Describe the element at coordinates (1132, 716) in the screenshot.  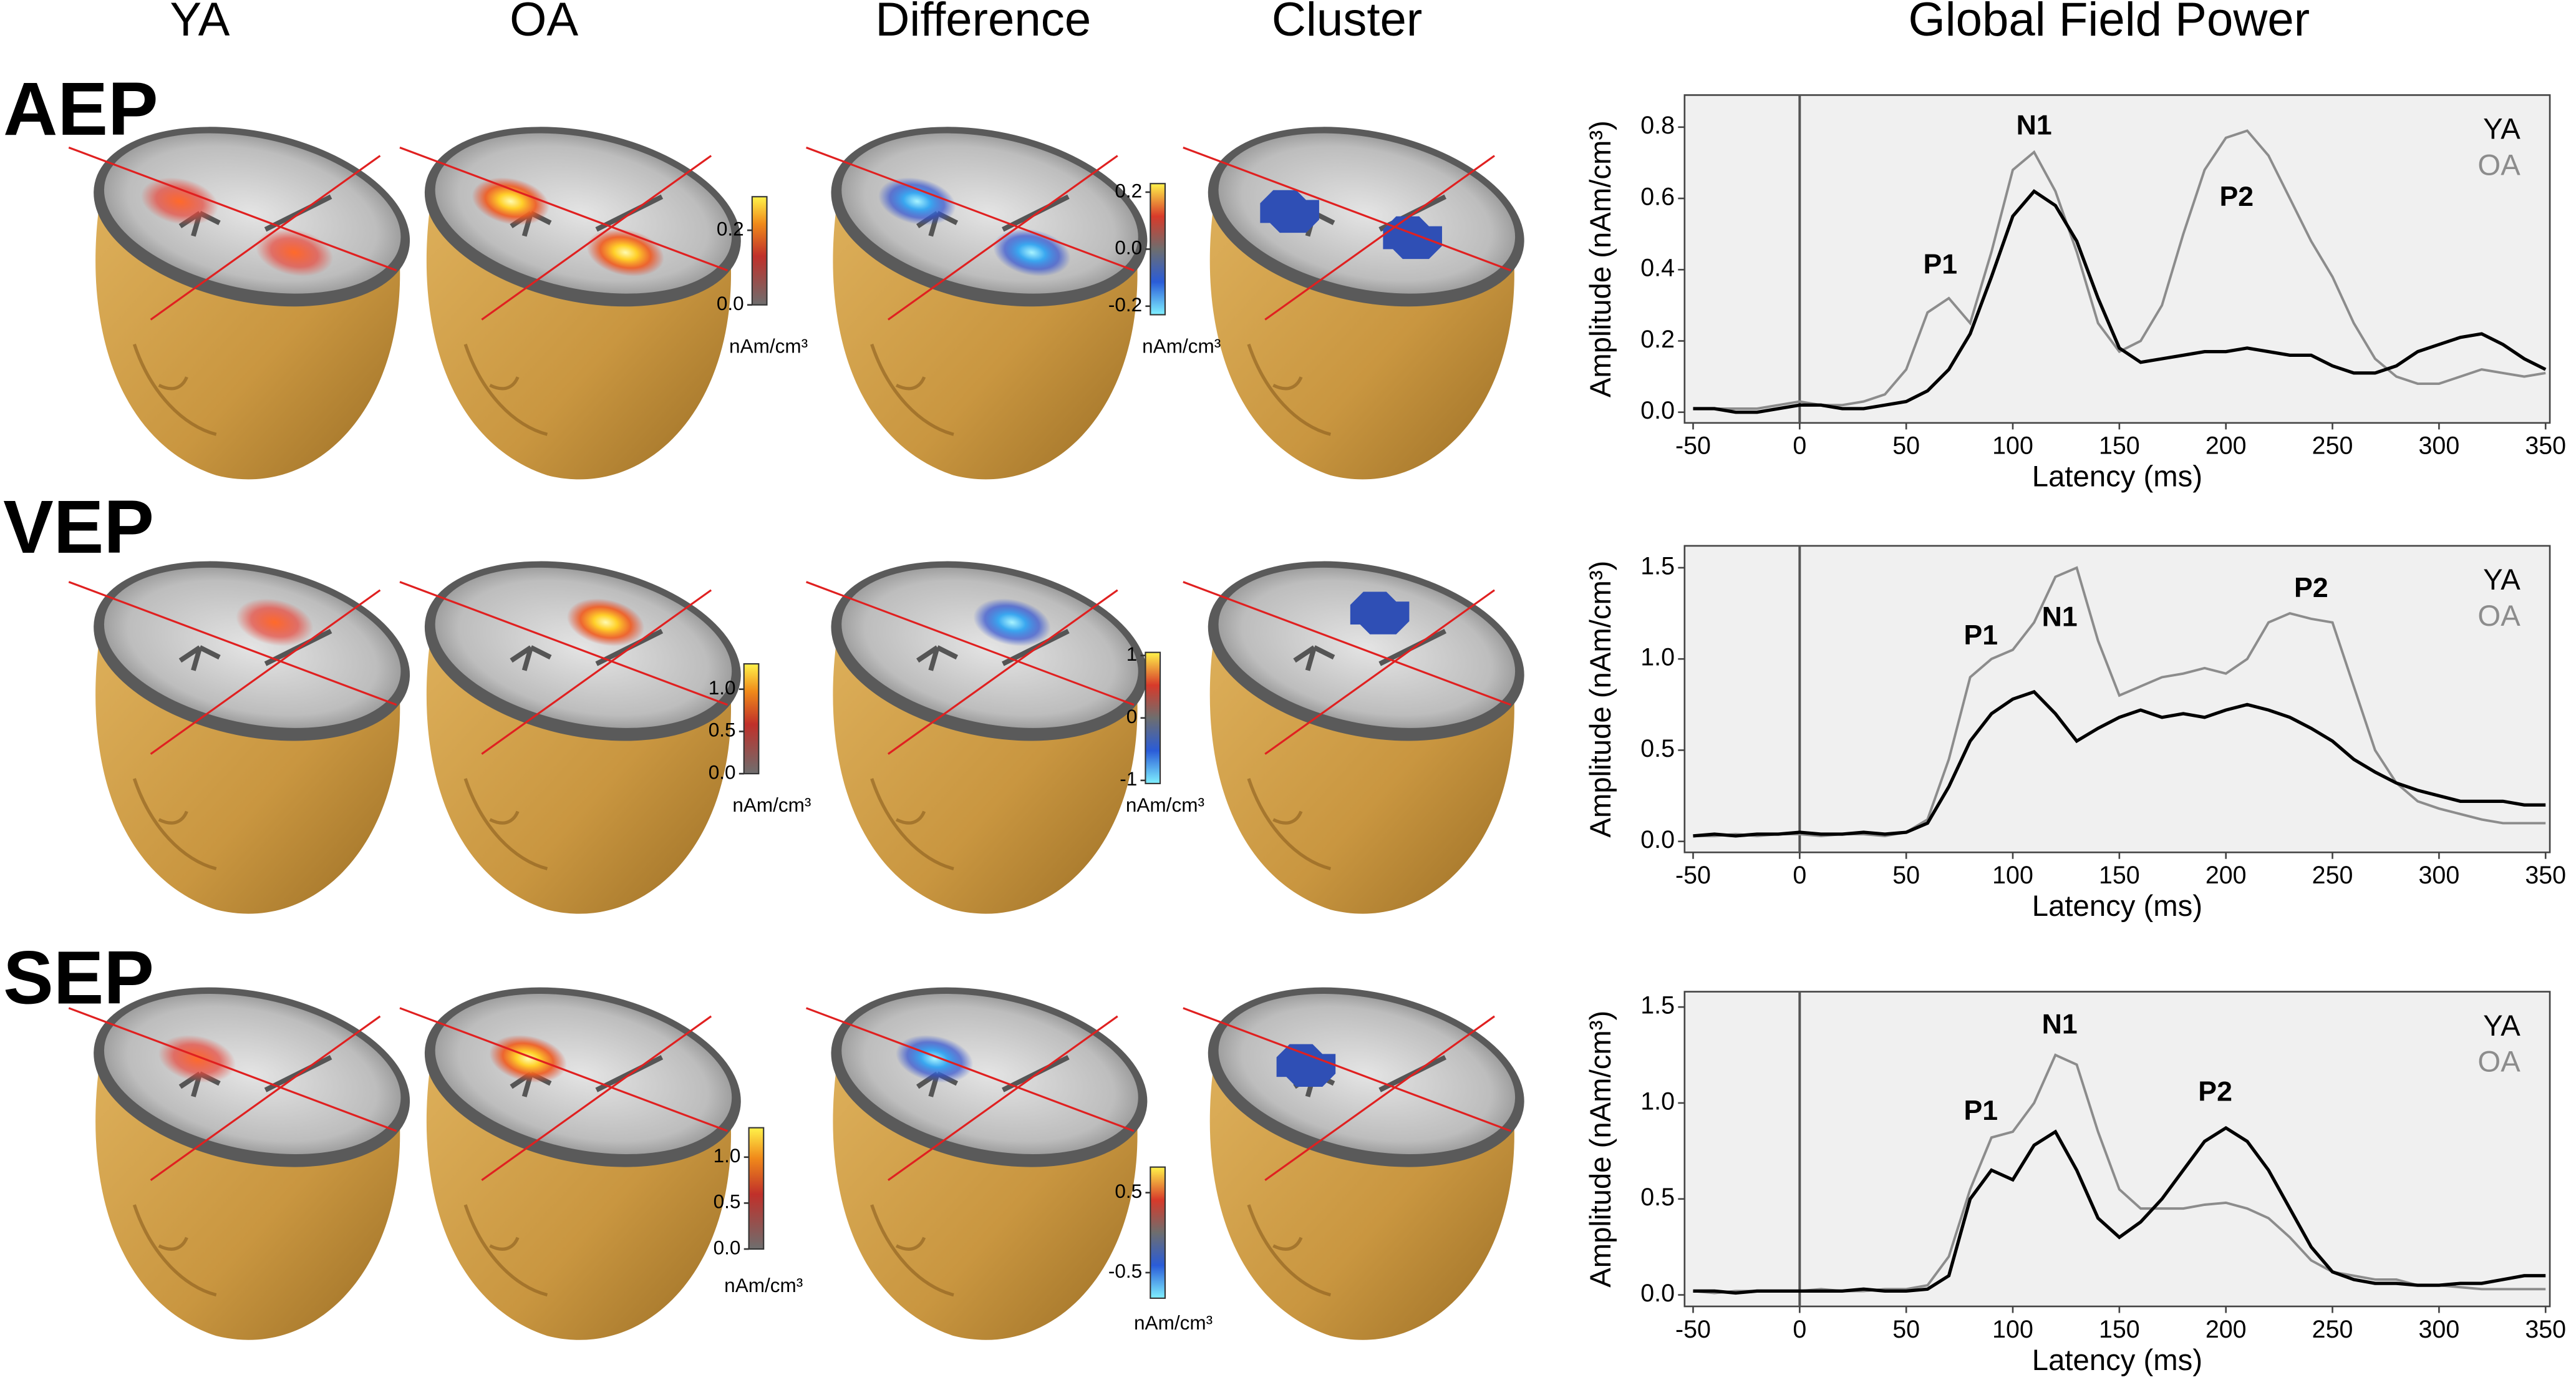
I see `colorbar-tick-label: 0` at that location.